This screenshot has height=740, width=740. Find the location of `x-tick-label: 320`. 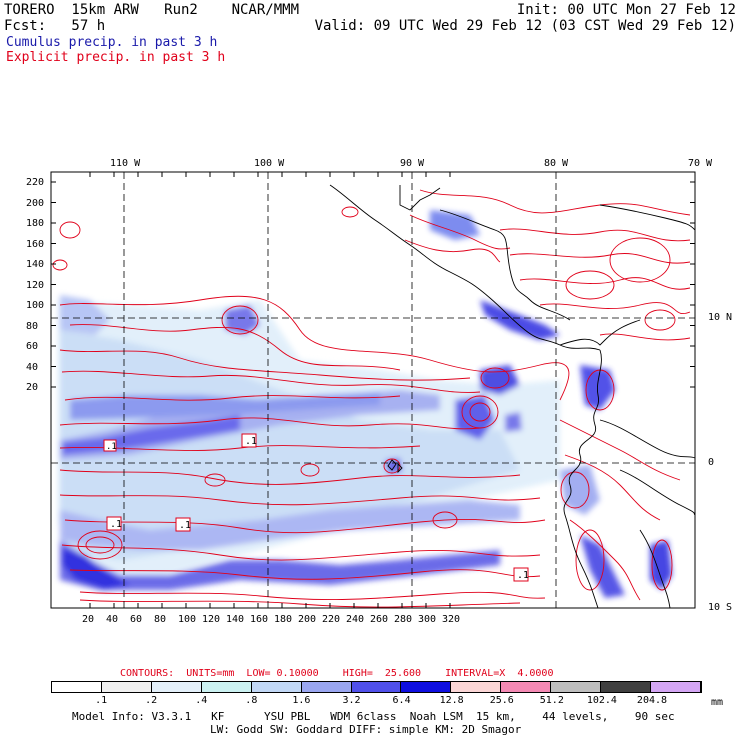

x-tick-label: 320 is located at coordinates (451, 619).